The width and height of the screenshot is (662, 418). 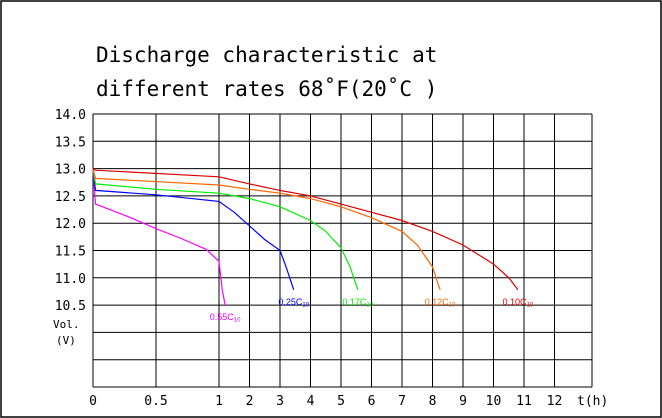 What do you see at coordinates (280, 401) in the screenshot?
I see `x-tick-label: 3` at bounding box center [280, 401].